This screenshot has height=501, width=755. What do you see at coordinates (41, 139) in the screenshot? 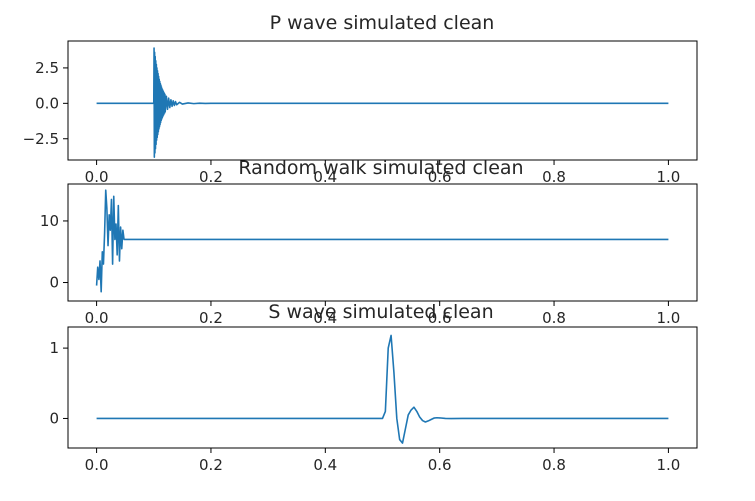
I see `y-tick-label: −2.5` at bounding box center [41, 139].